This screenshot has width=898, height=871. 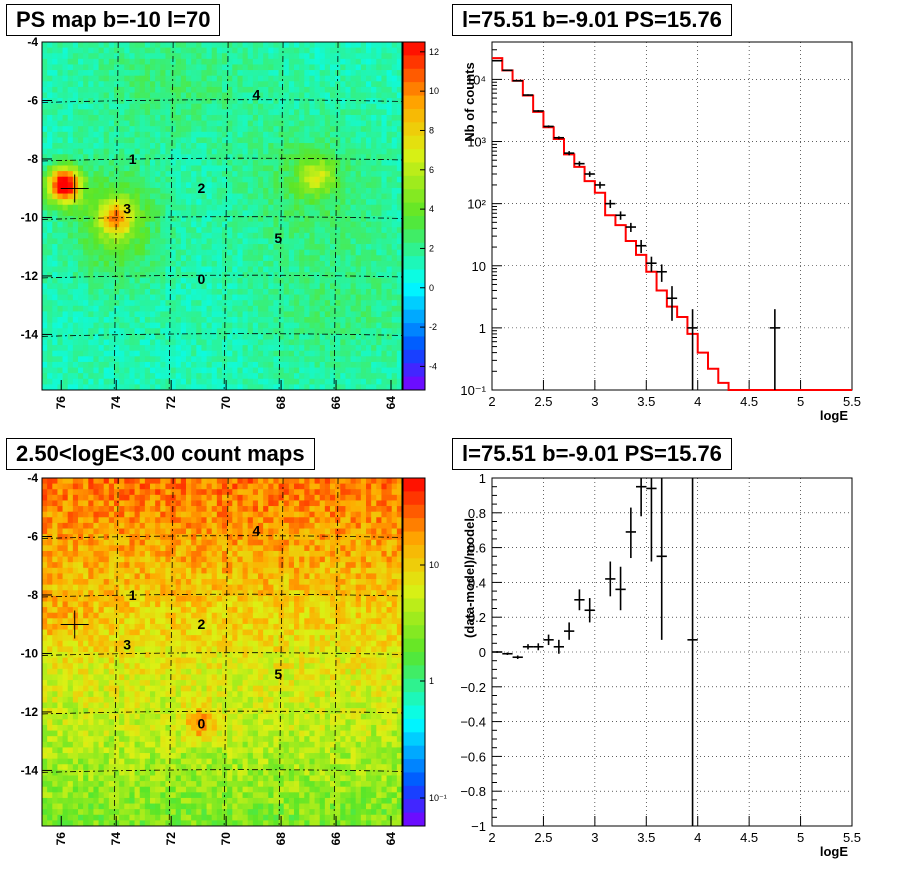 I want to click on colorbar-label: 2, so click(x=431, y=248).